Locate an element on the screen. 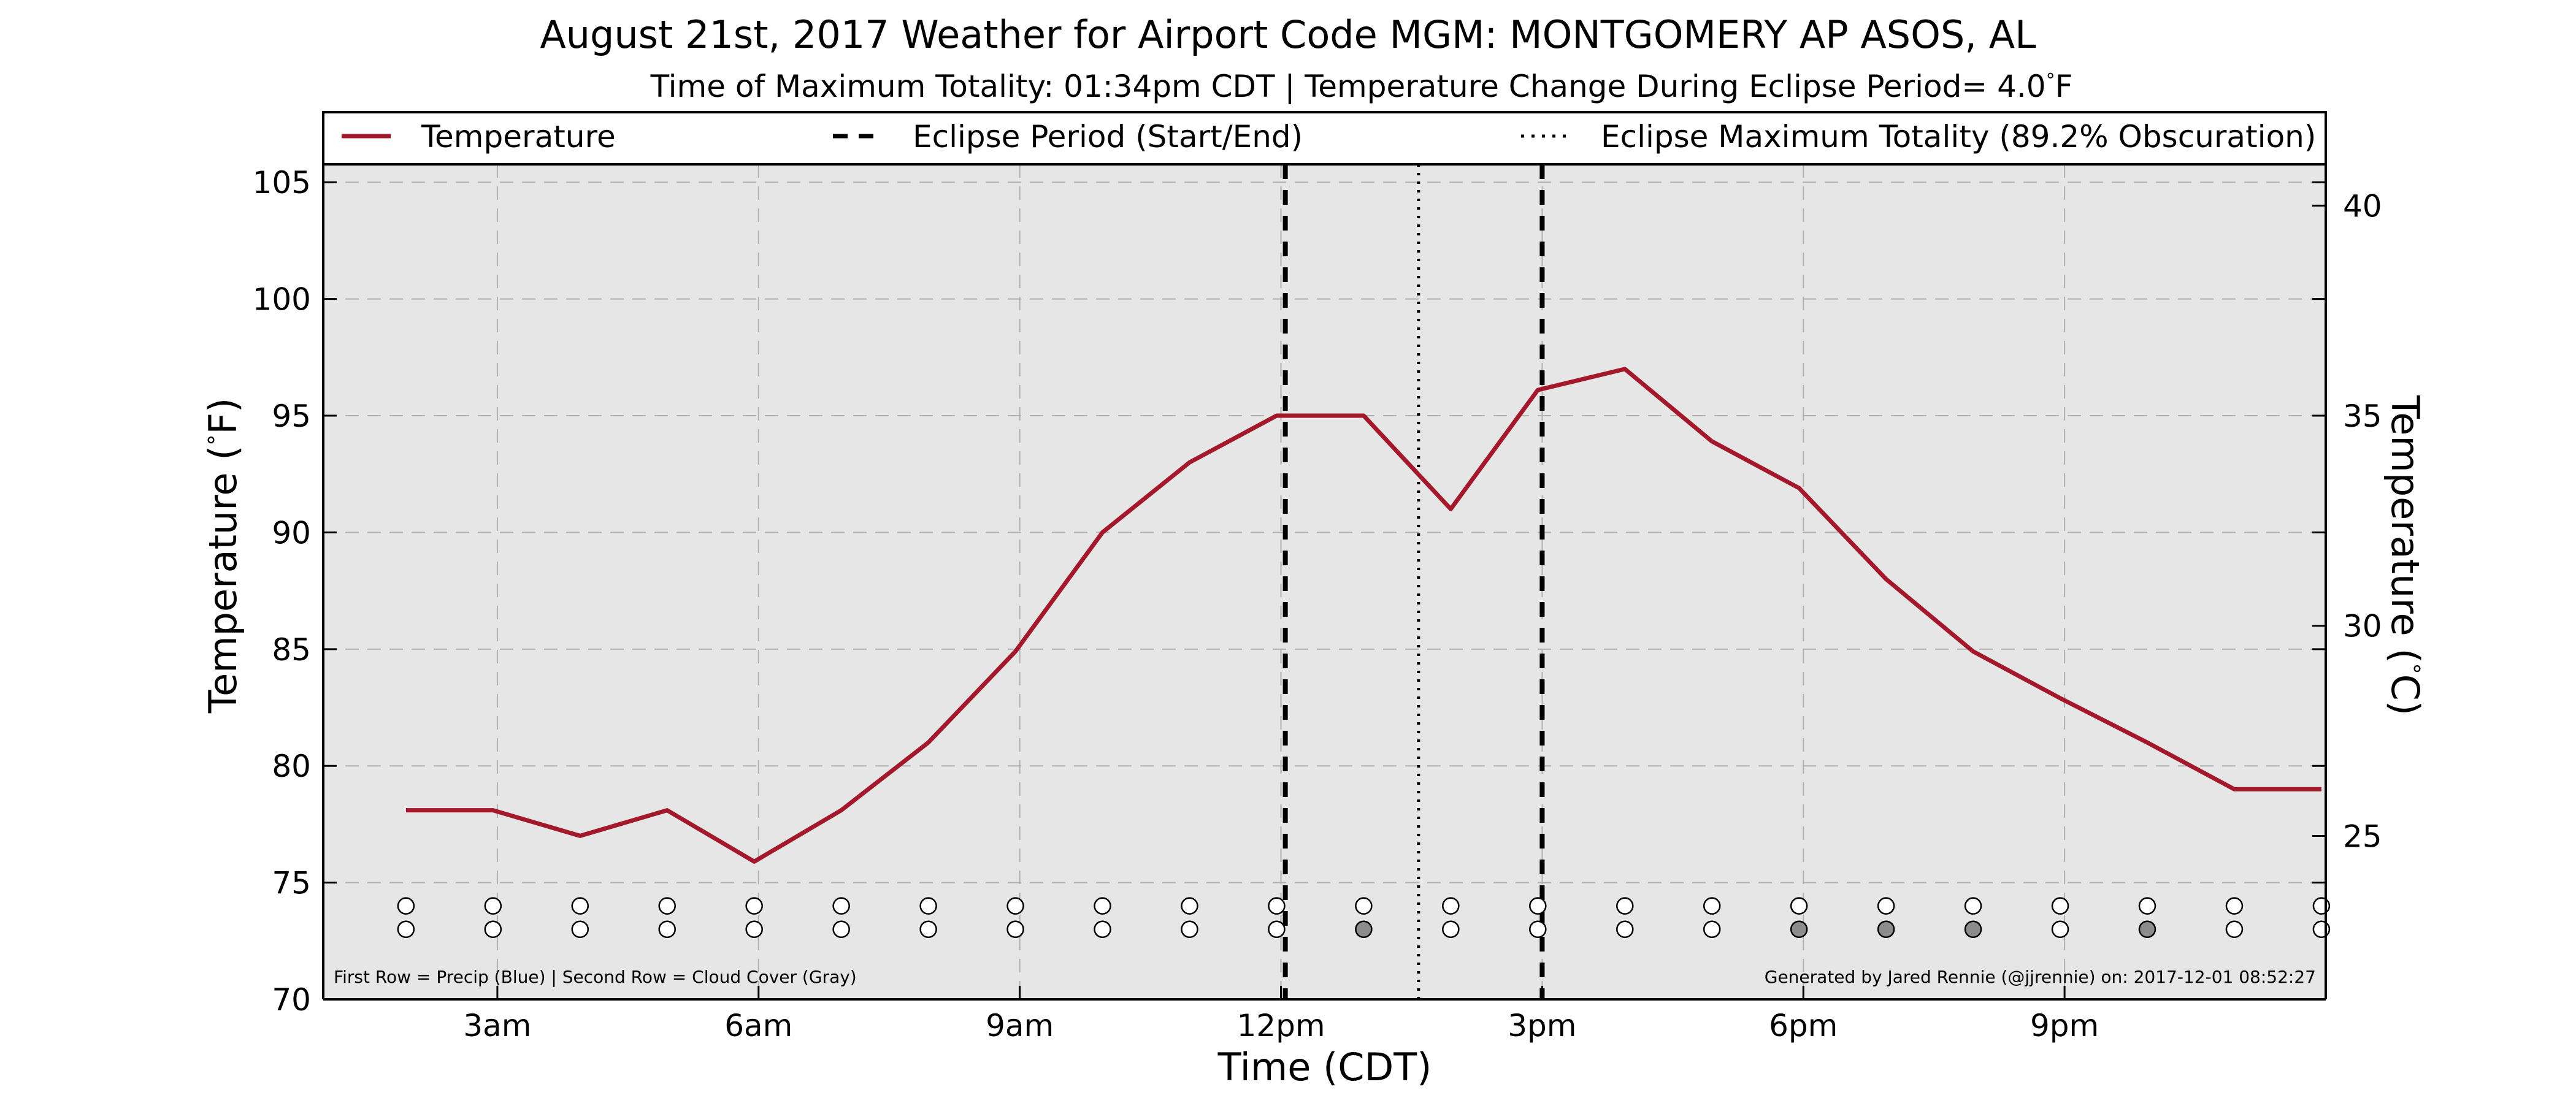 Image resolution: width=2576 pixels, height=1106 pixels. y-axis-label-left: Temperature (°F) is located at coordinates (223, 556).